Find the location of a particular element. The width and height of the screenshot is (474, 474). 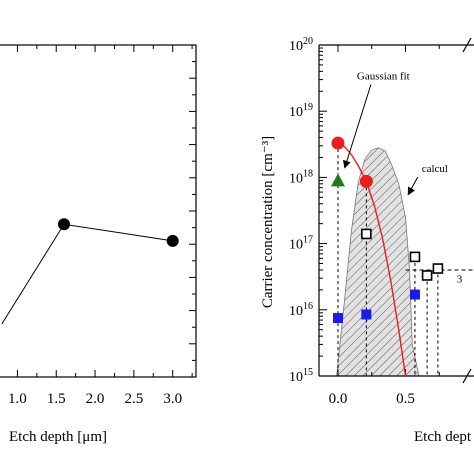

left-series-line is located at coordinates (87, 274).